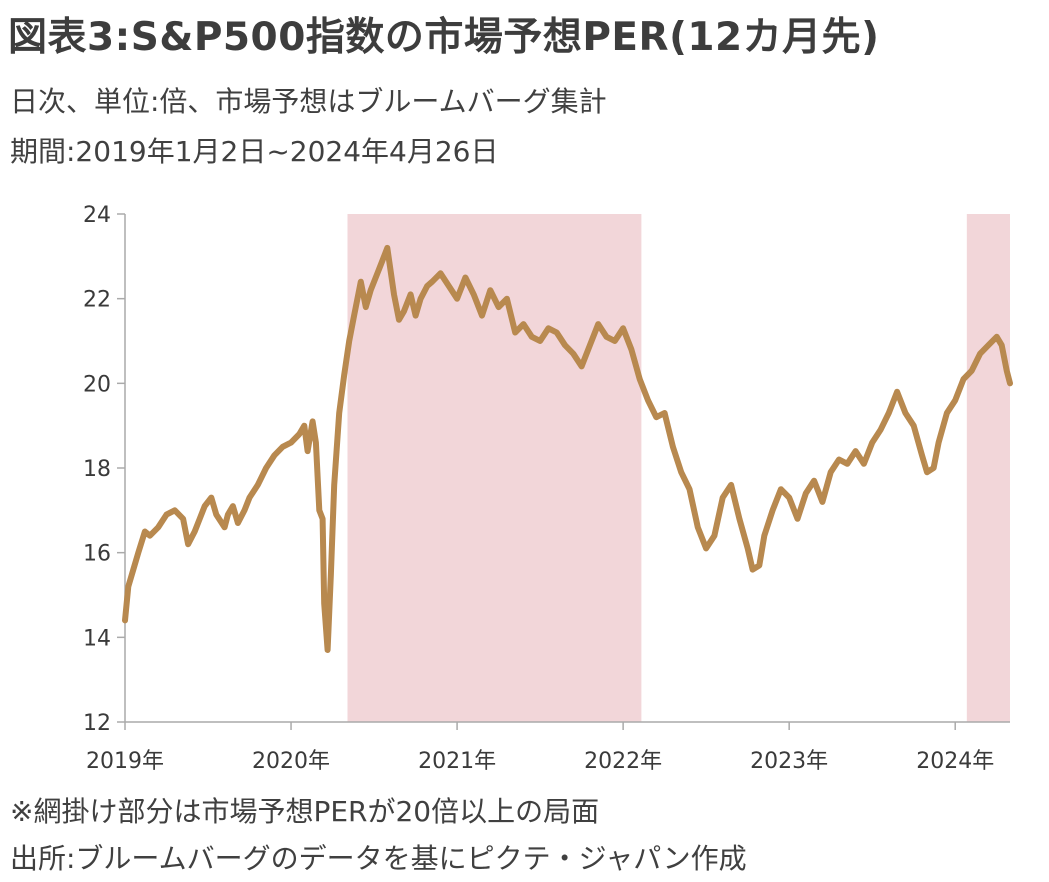 This screenshot has height=882, width=1049. I want to click on x-tick-label: 2023年, so click(789, 761).